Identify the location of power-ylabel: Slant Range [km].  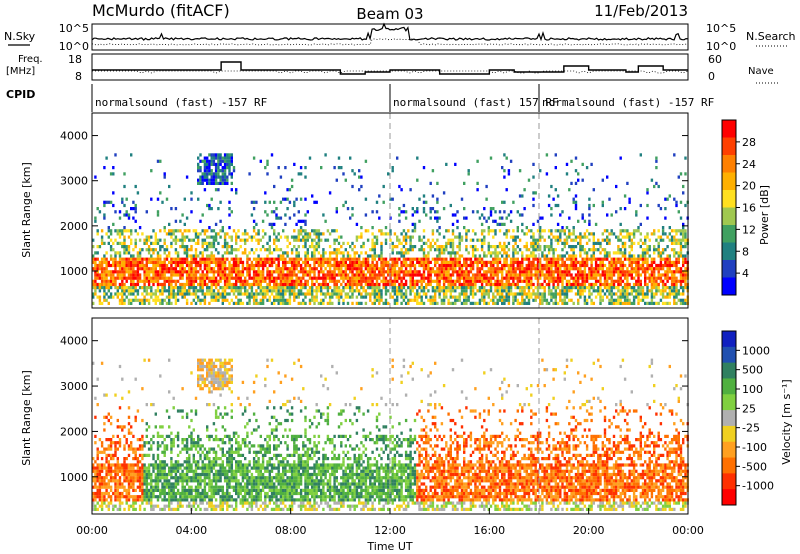
(26, 210).